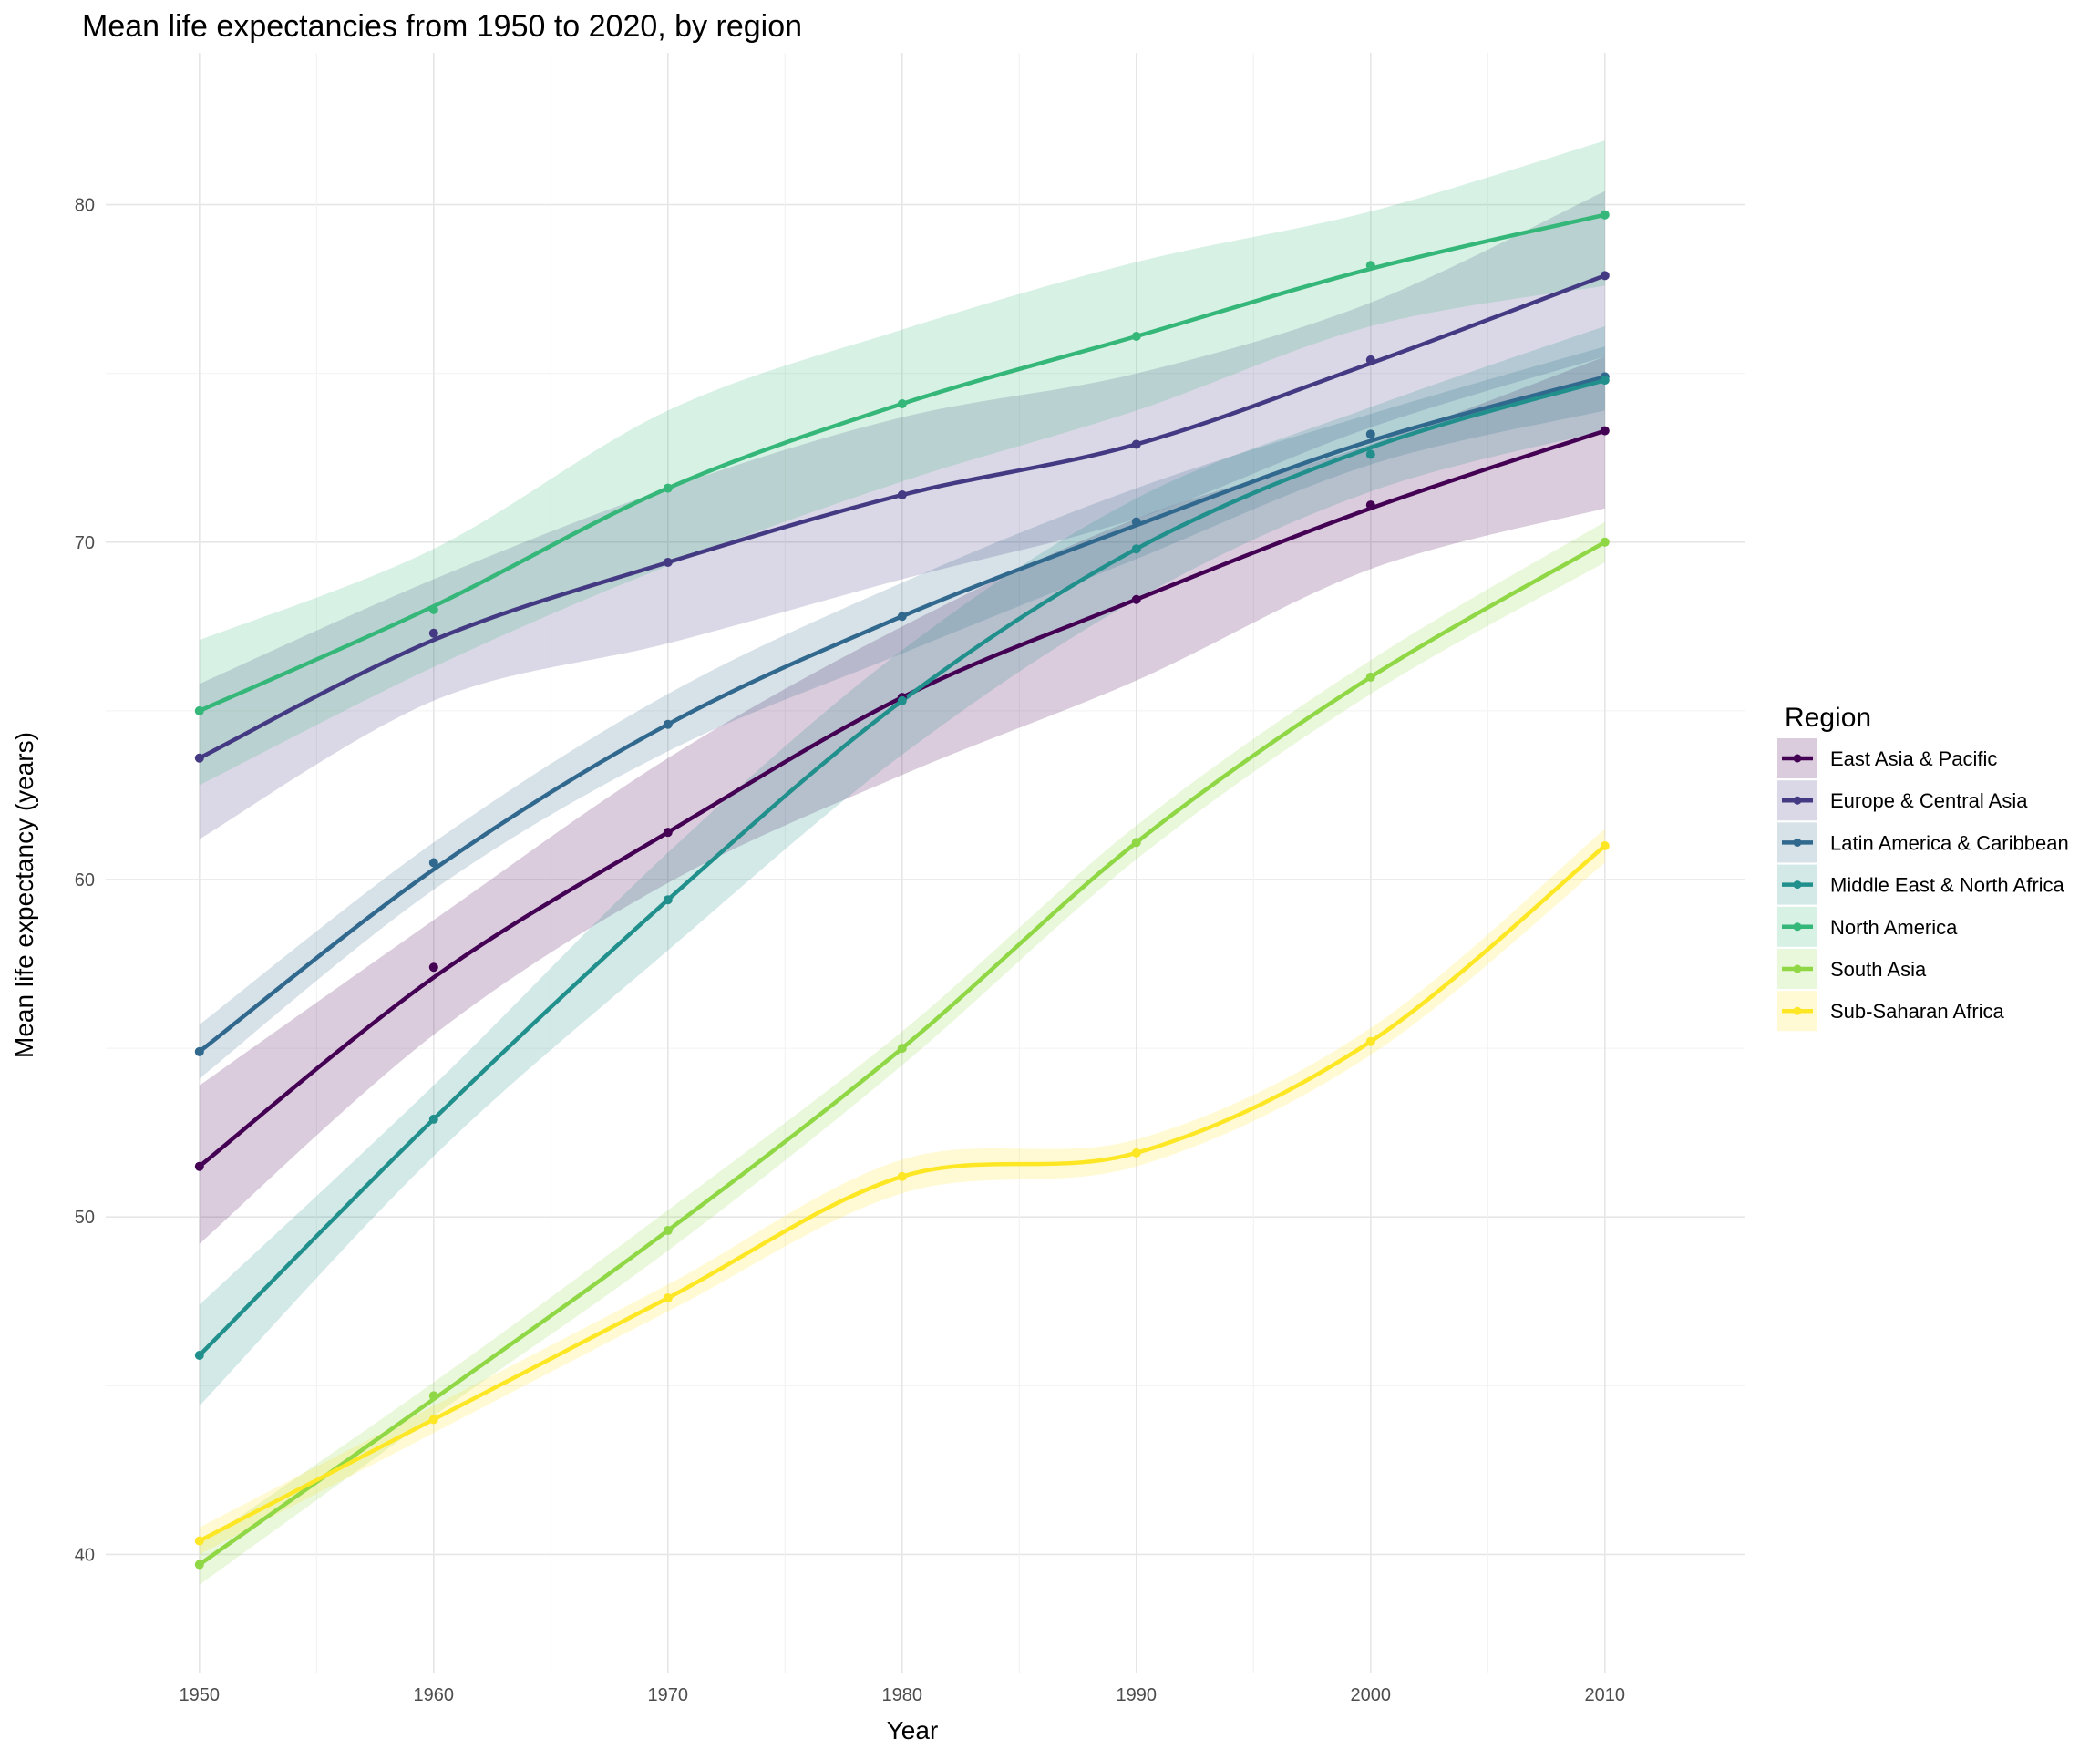 The height and width of the screenshot is (1750, 2100). What do you see at coordinates (669, 1695) in the screenshot?
I see `x-tick-label: 1970` at bounding box center [669, 1695].